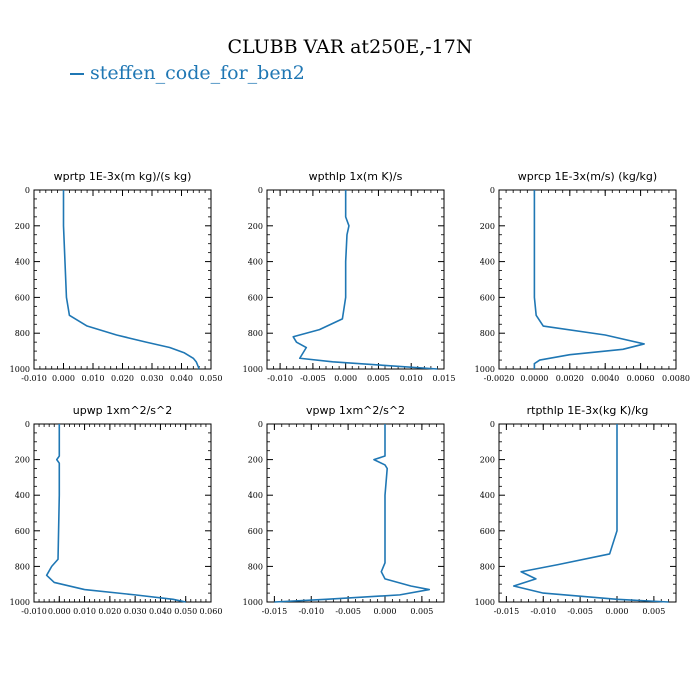 Image resolution: width=700 pixels, height=700 pixels. Describe the element at coordinates (123, 176) in the screenshot. I see `panel-title: wprtp 1E-3x(m kg)/(s kg)` at that location.